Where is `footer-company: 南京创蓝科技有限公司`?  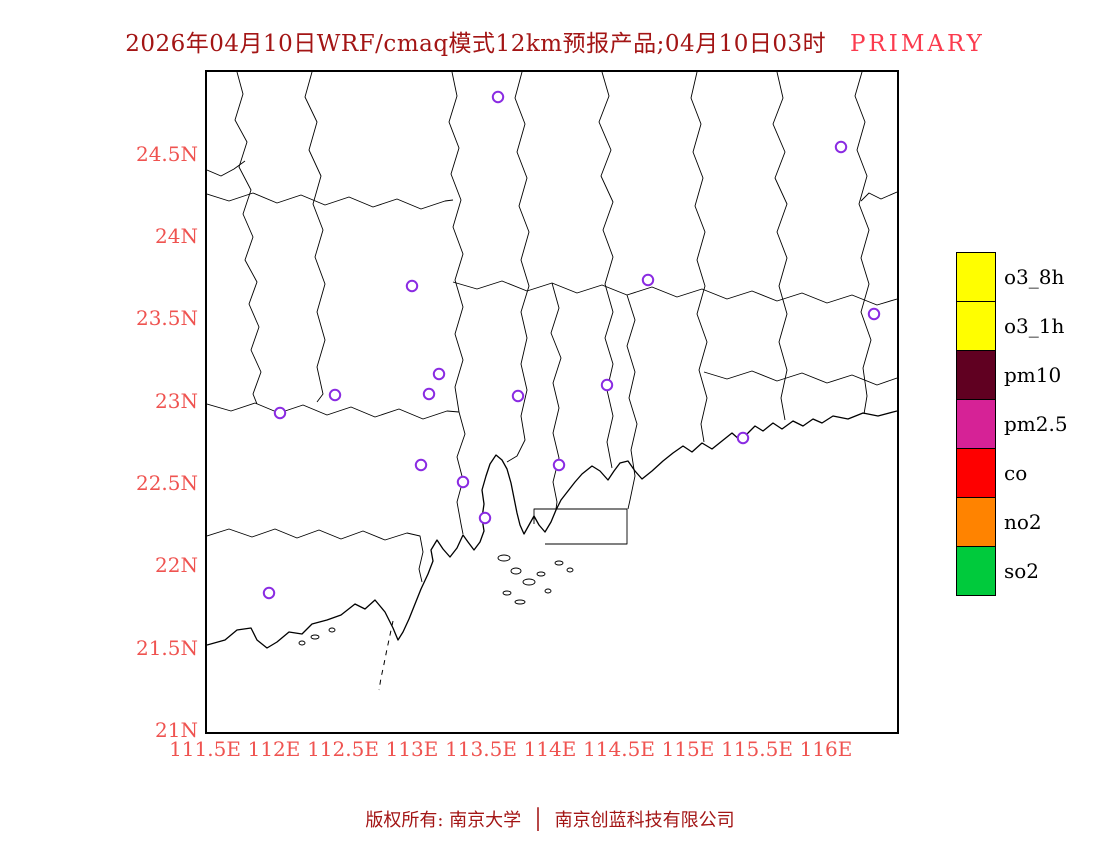 footer-company: 南京创蓝科技有限公司 is located at coordinates (644, 820).